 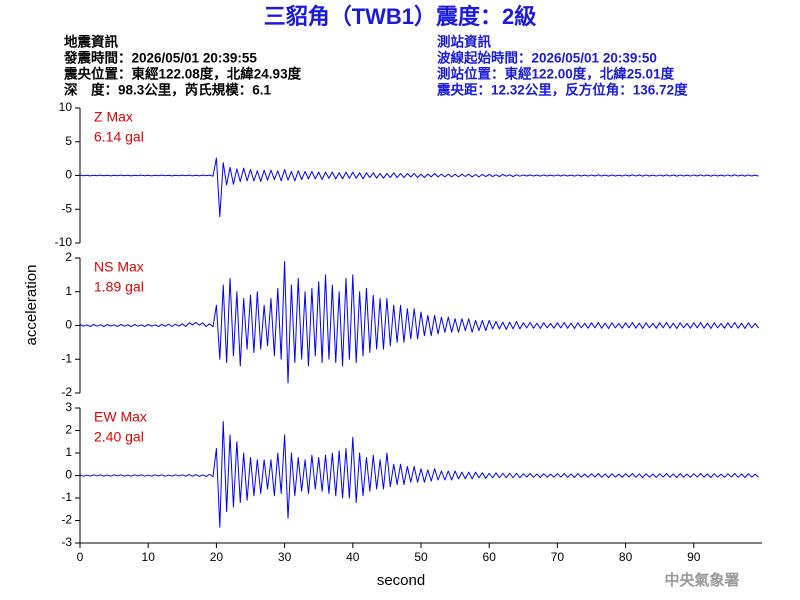 What do you see at coordinates (119, 287) in the screenshot?
I see `panel-max: 1.89 gal` at bounding box center [119, 287].